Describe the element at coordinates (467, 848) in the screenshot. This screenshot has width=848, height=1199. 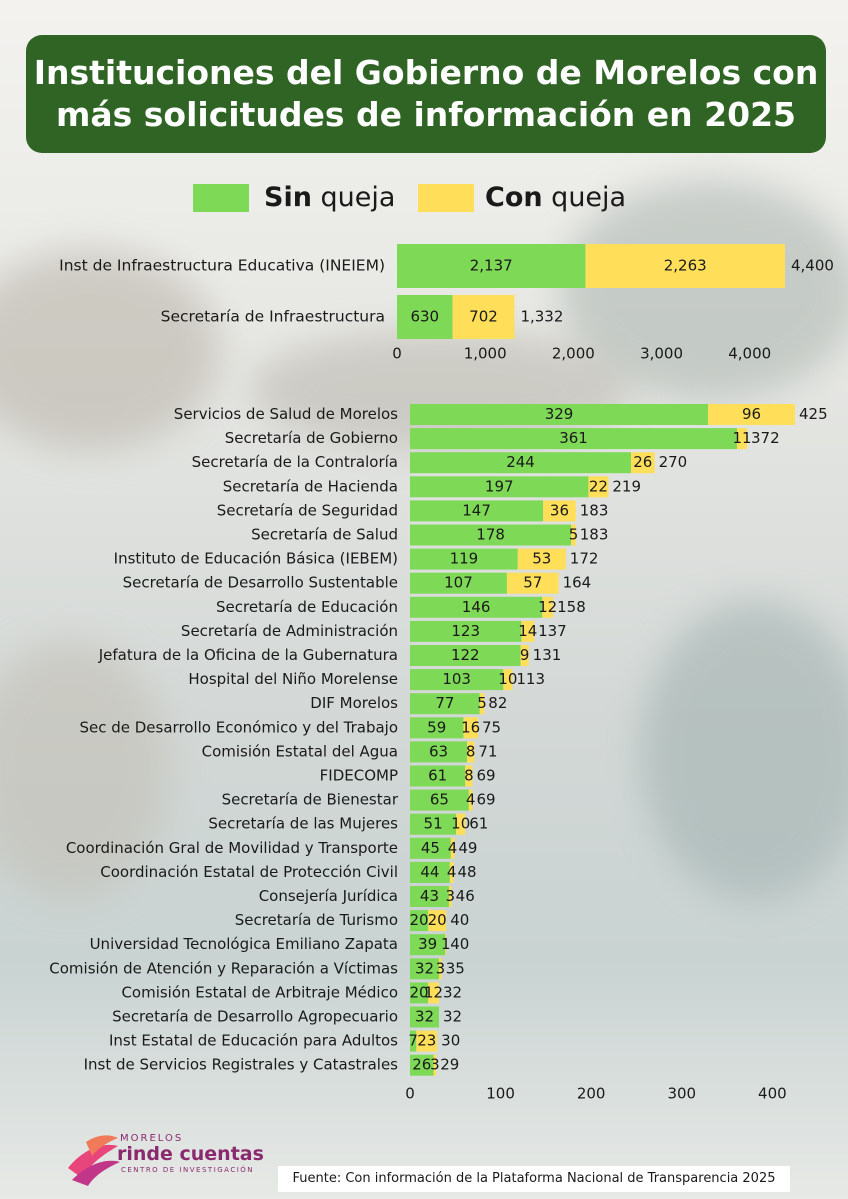
I see `chart-bottom-total-label: 49` at that location.